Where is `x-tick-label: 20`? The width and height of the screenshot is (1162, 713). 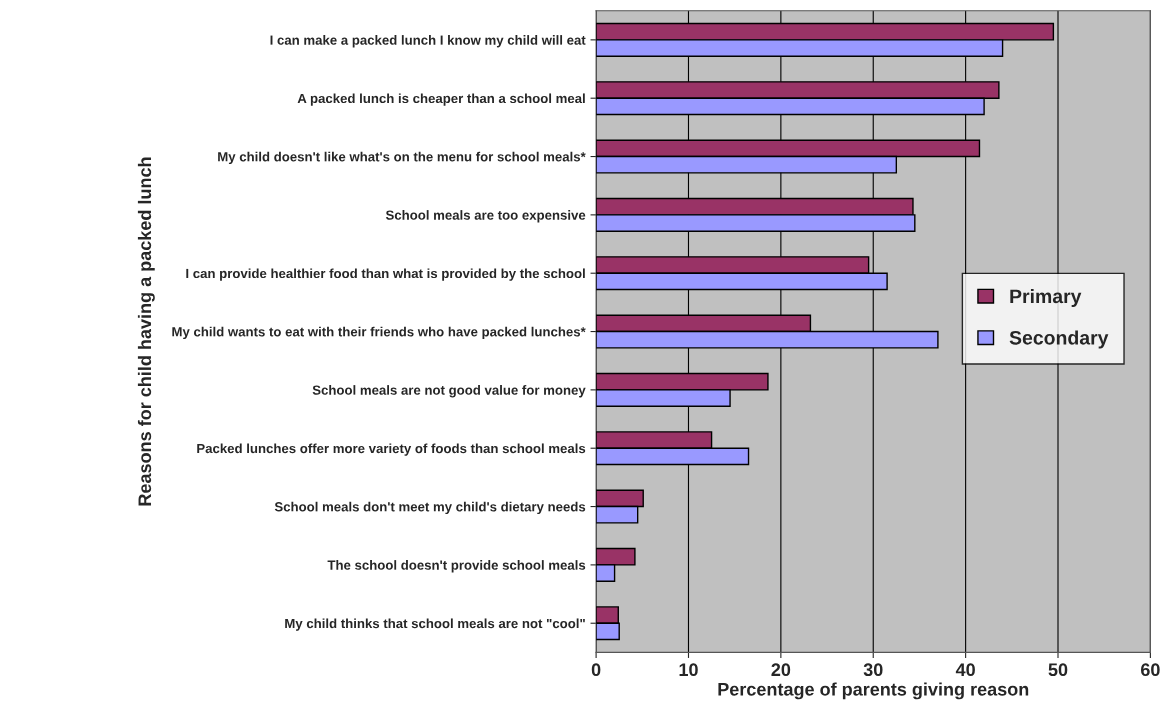 x-tick-label: 20 is located at coordinates (781, 670).